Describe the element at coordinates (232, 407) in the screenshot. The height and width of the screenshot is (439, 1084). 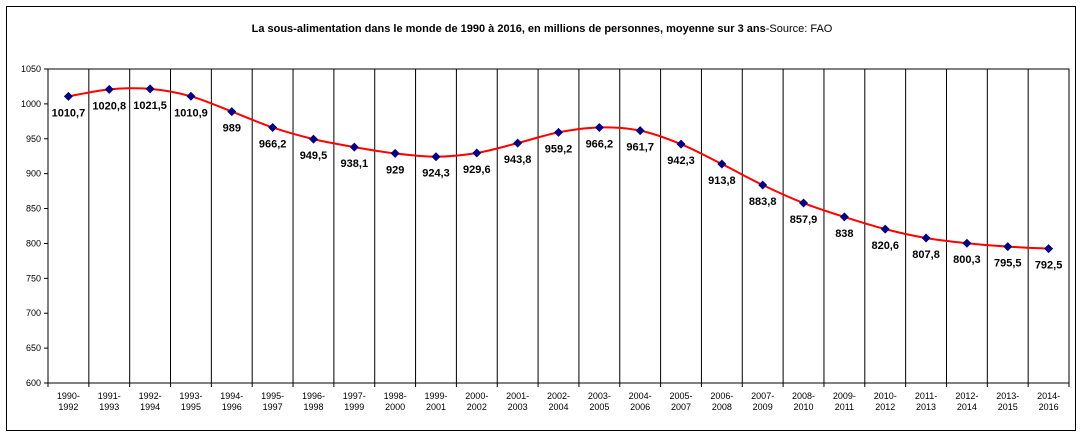
I see `x-tick-label: 1996` at that location.